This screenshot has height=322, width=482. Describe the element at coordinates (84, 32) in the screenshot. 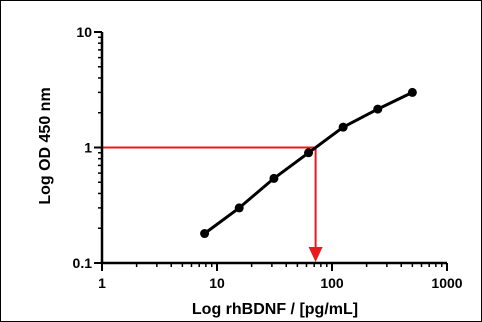

I see `y-tick-label: 10` at that location.